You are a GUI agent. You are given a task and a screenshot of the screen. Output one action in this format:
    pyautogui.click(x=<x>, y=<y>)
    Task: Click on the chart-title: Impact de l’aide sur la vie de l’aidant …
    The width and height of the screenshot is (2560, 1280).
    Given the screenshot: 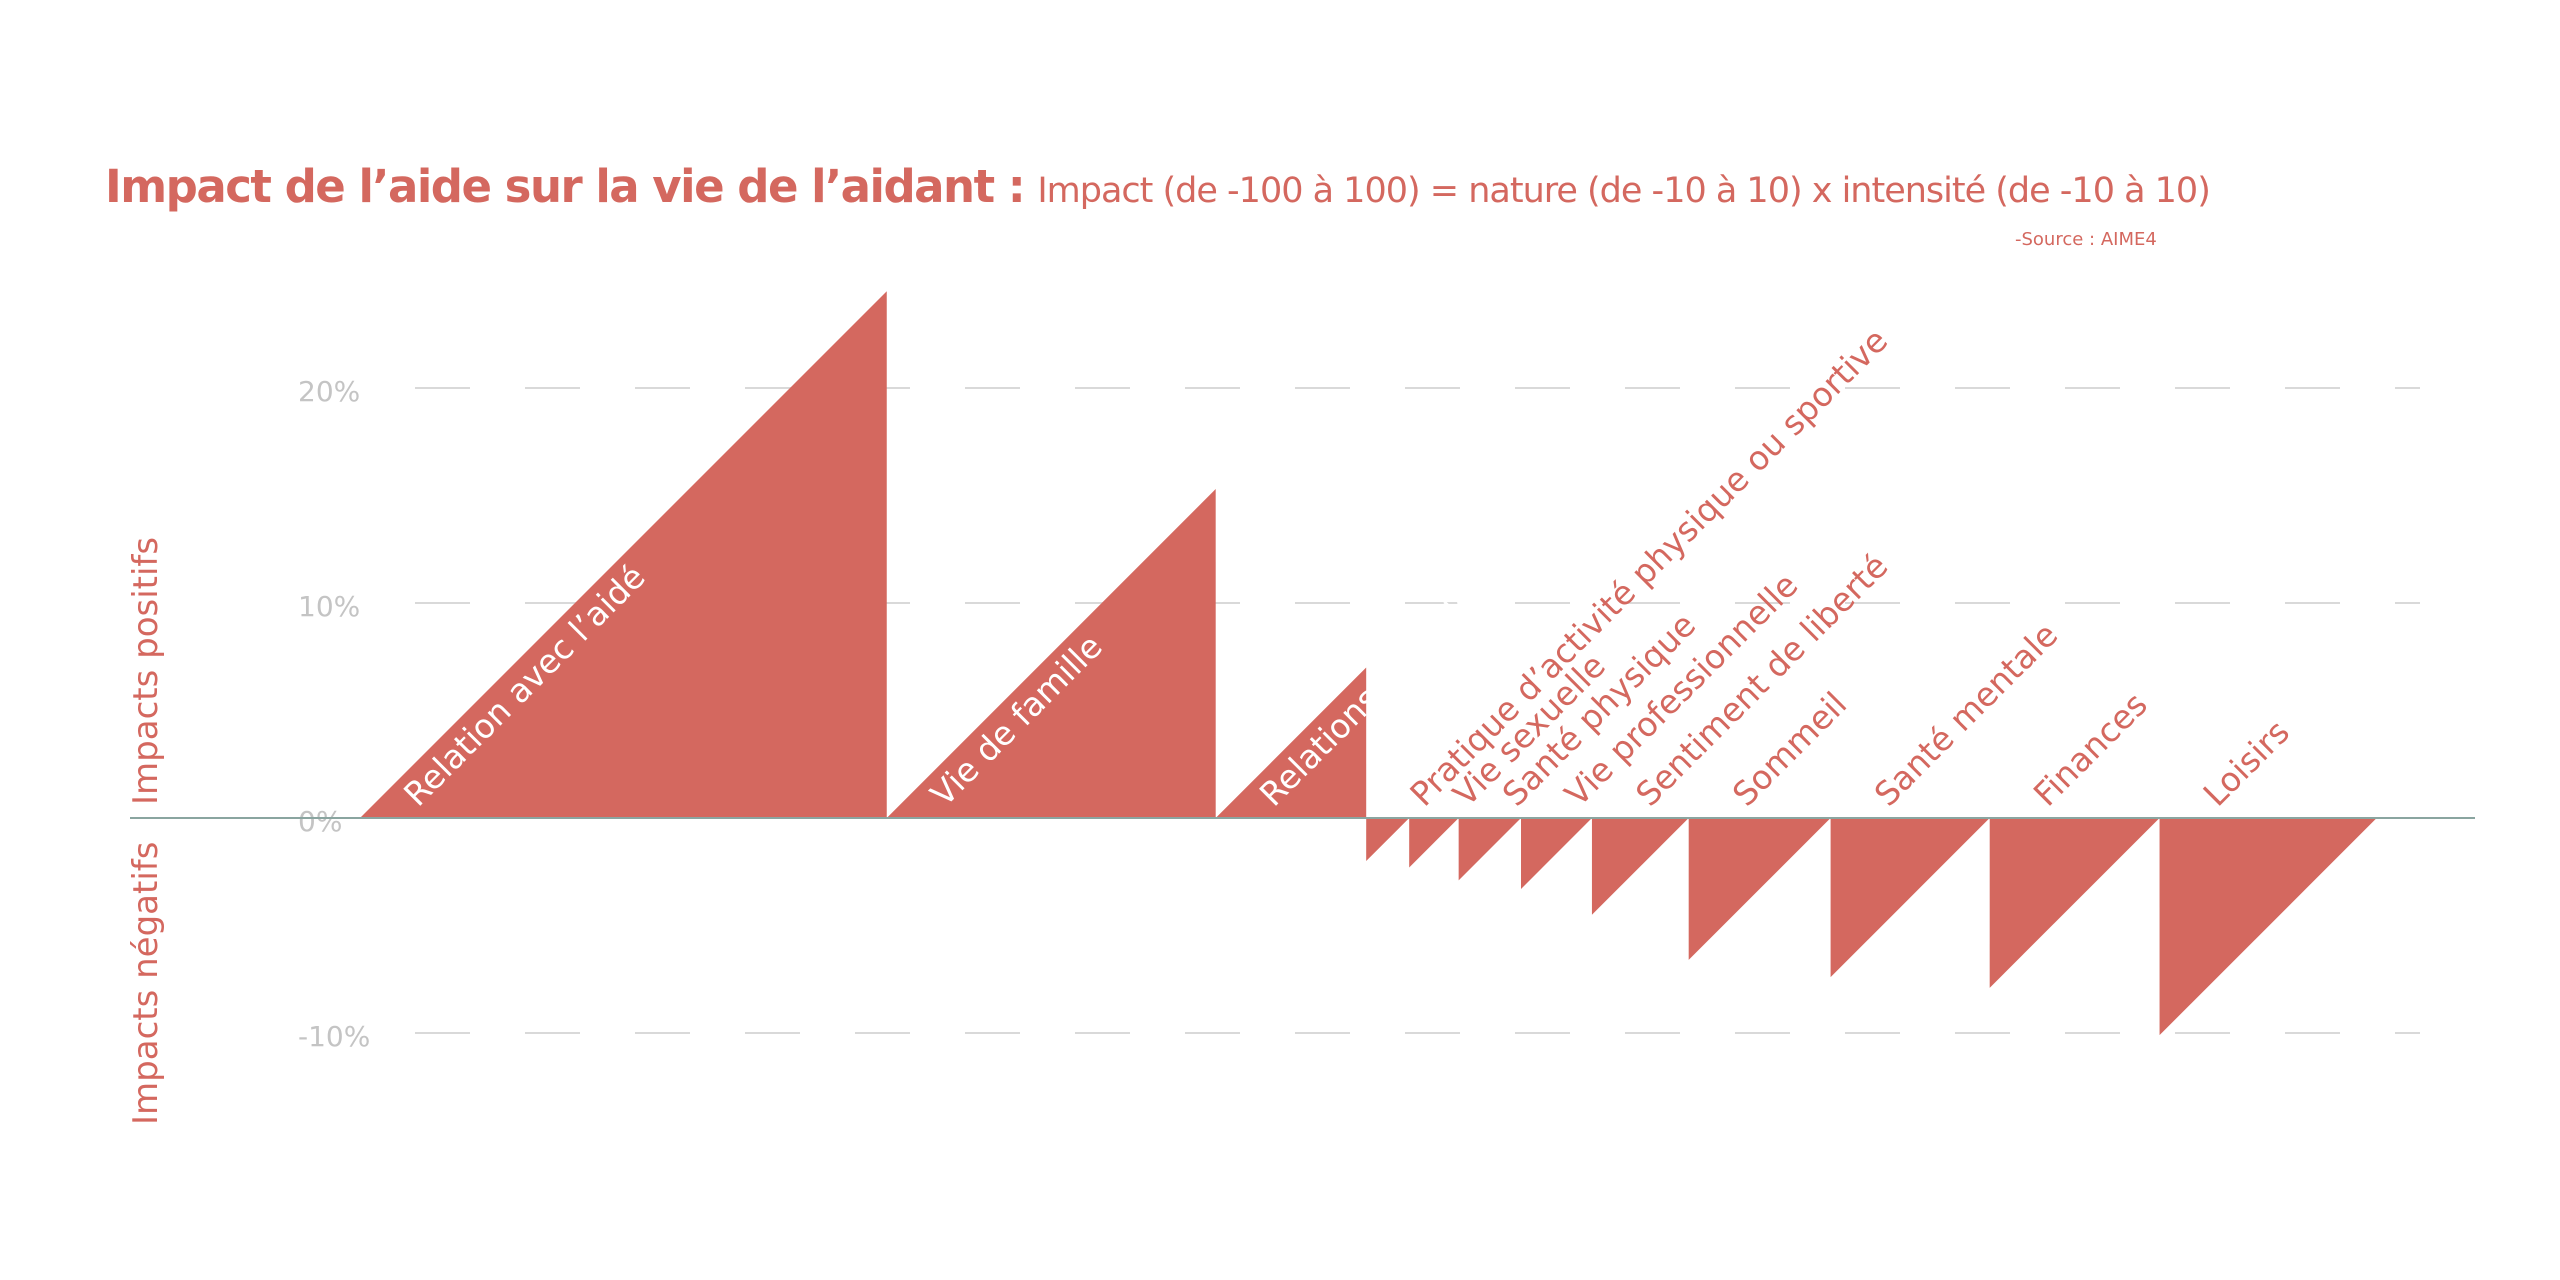 What is the action you would take?
    pyautogui.click(x=565, y=186)
    